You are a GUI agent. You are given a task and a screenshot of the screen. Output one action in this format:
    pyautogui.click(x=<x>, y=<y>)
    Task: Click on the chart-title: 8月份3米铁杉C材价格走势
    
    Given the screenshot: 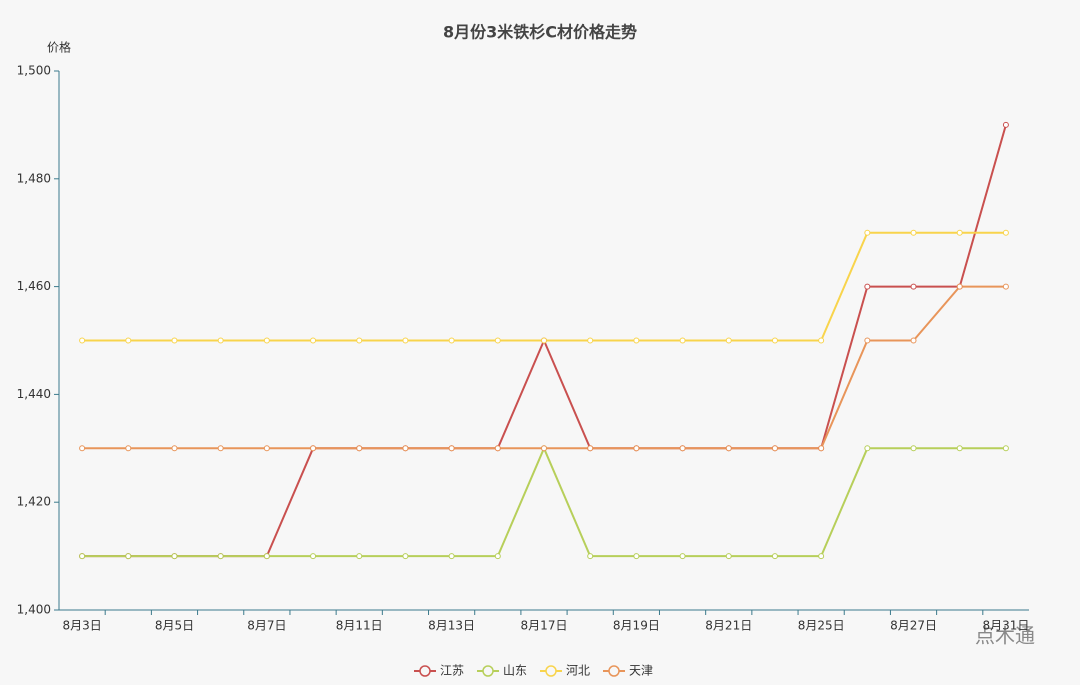 What is the action you would take?
    pyautogui.click(x=540, y=32)
    